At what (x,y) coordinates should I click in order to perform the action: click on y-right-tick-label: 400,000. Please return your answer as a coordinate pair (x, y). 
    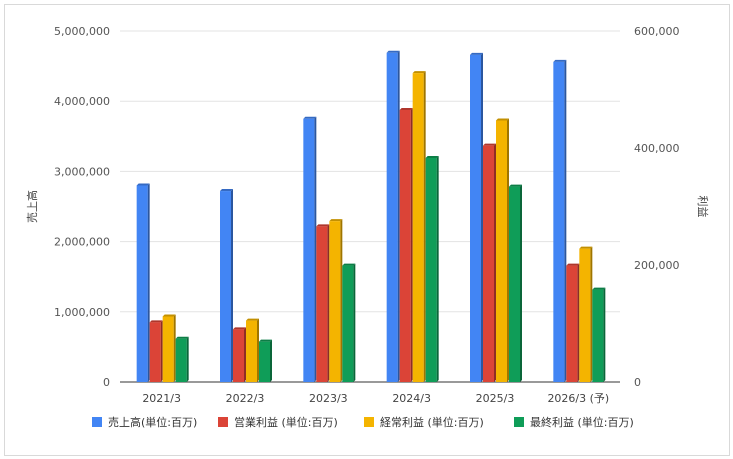
    Looking at the image, I should click on (657, 148).